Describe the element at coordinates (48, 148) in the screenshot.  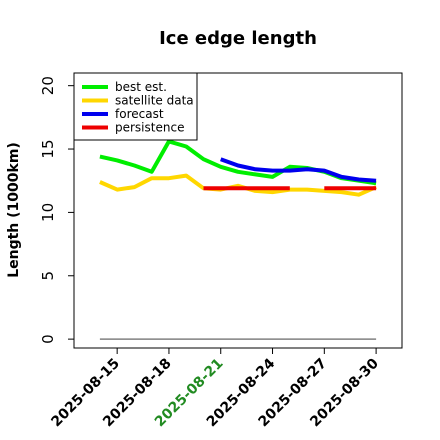
I see `y-tick-label: 15` at that location.